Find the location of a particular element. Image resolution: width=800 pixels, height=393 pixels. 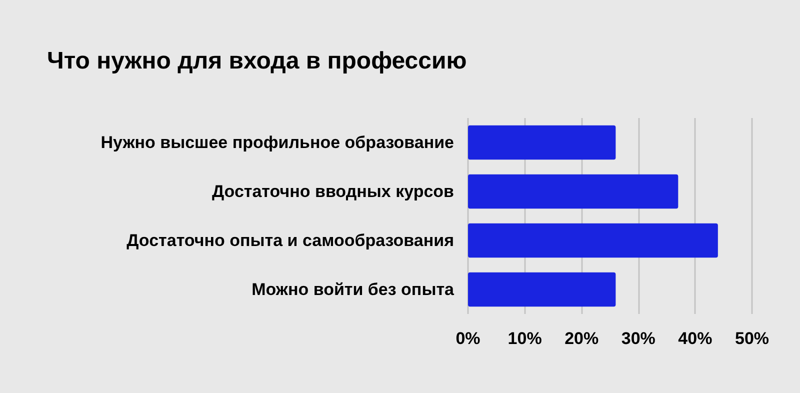

x-tick-label: 40% is located at coordinates (695, 338).